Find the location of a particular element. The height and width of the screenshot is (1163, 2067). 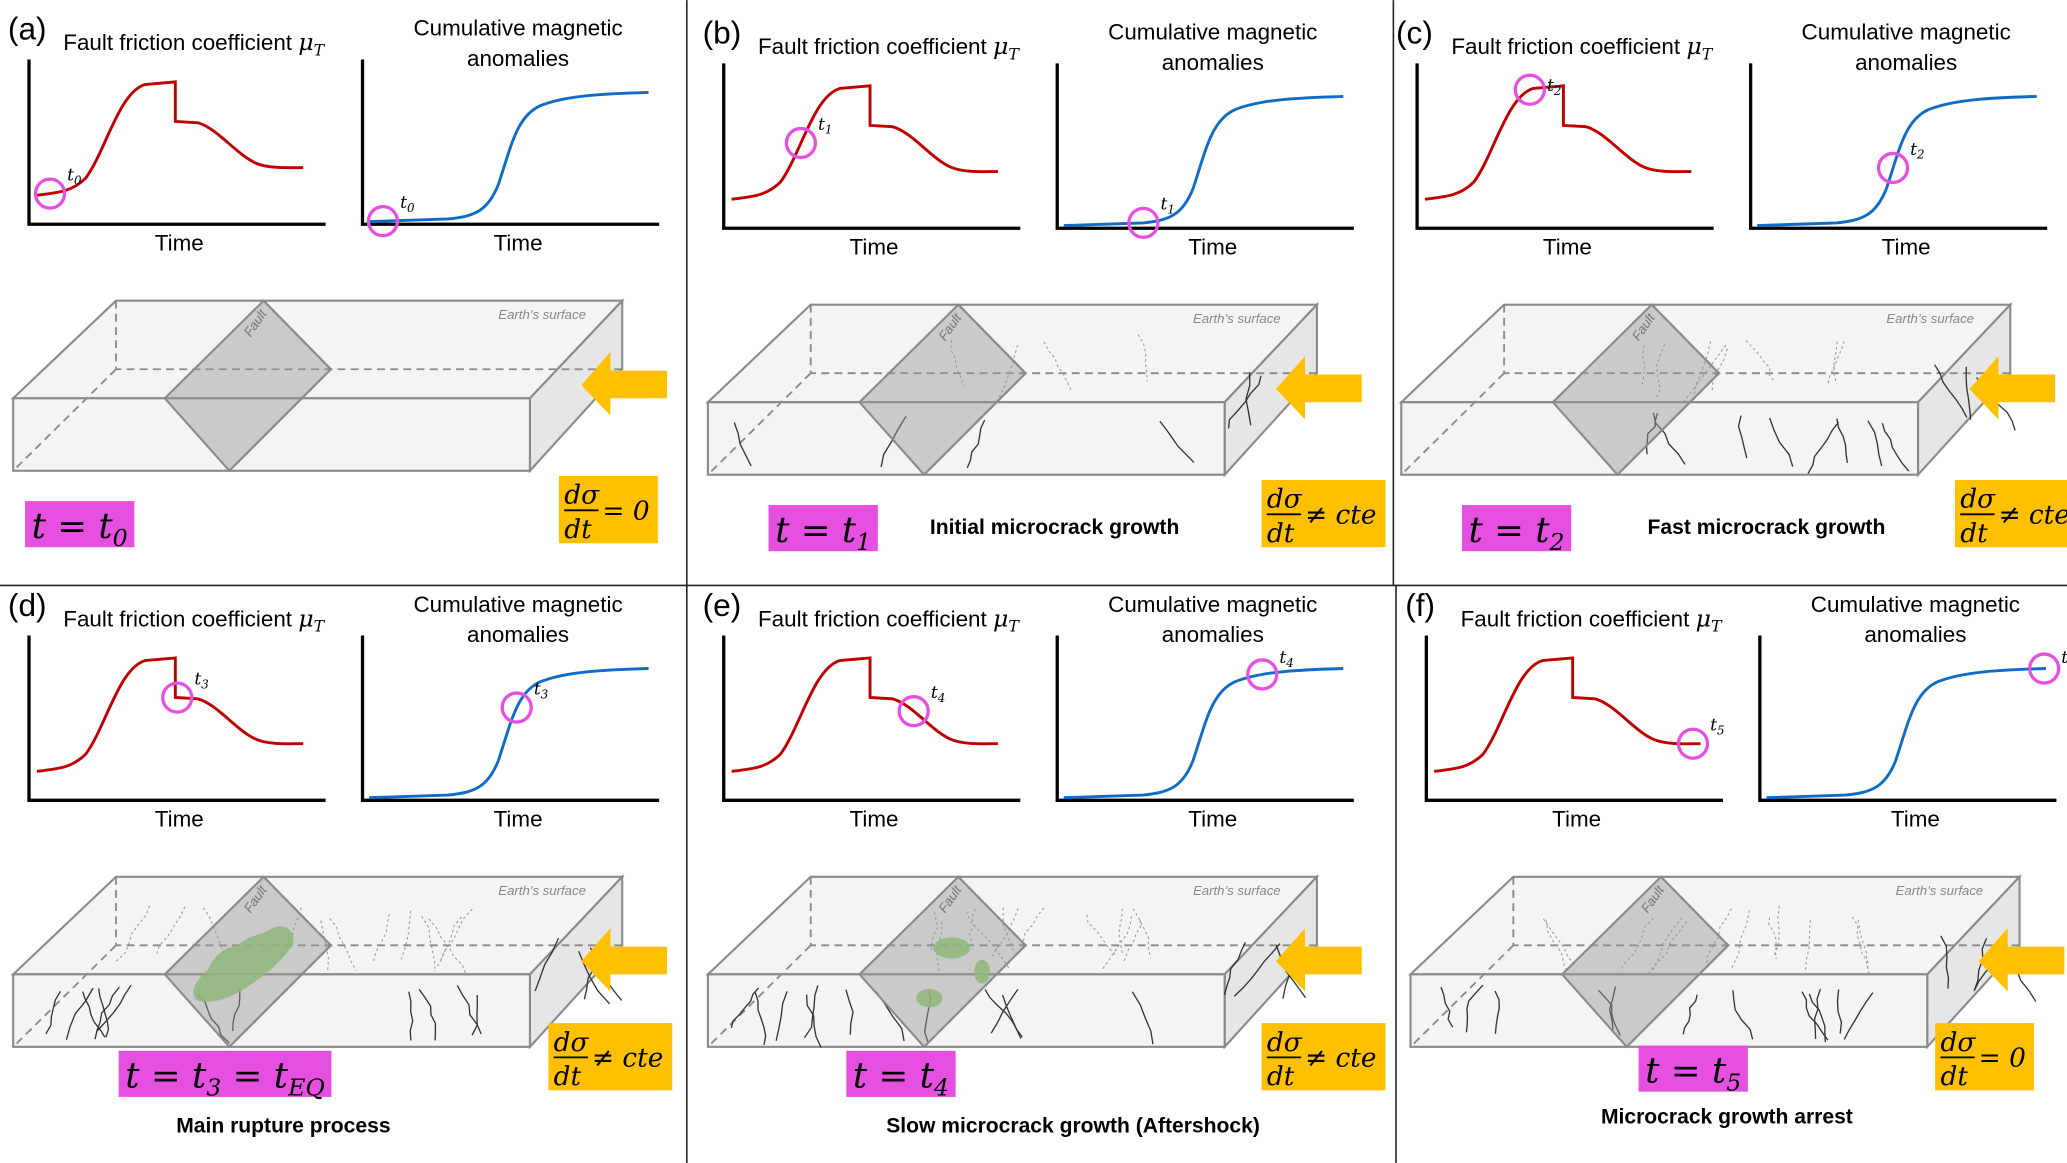

time-state-badge: t = t3 = tEQ is located at coordinates (225, 1076).